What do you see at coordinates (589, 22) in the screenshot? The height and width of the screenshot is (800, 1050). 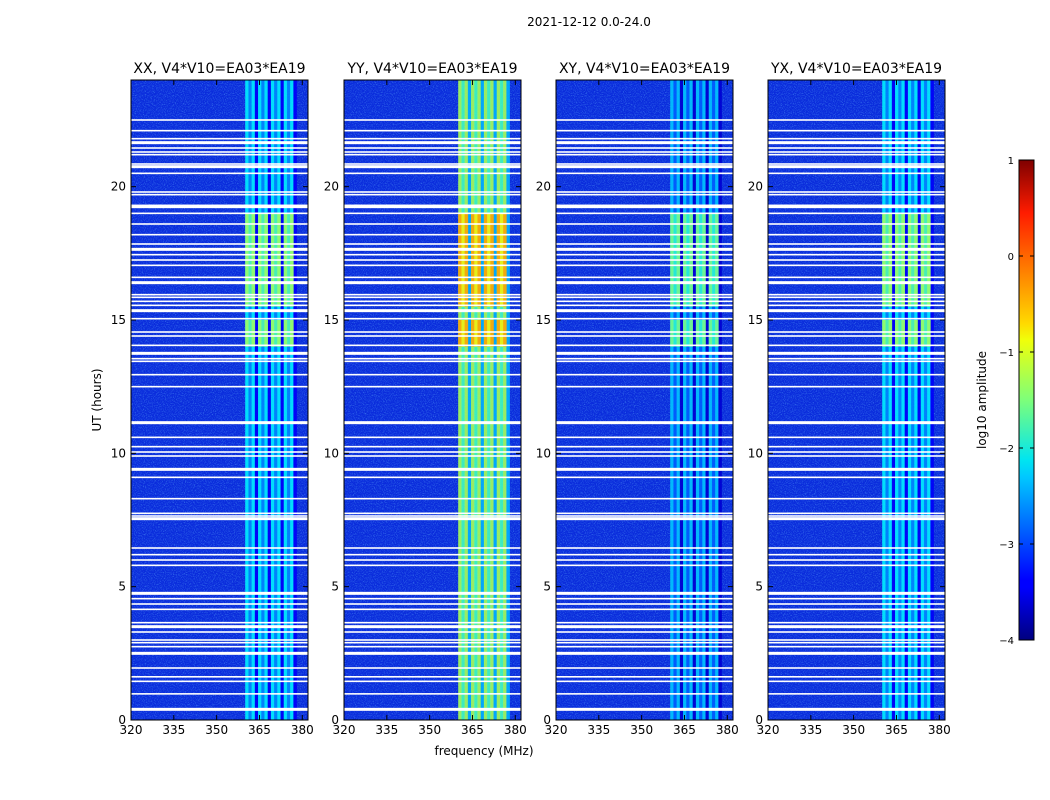 I see `figure-title: 2021-12-12 0.0-24.0` at bounding box center [589, 22].